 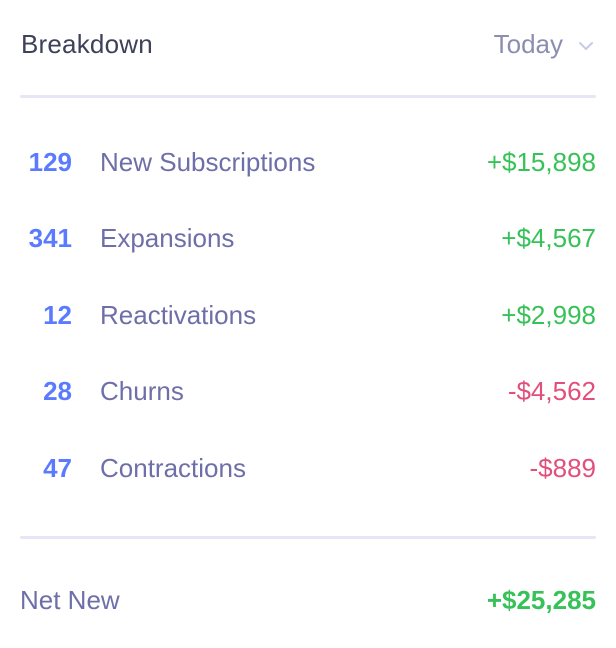 What do you see at coordinates (57, 314) in the screenshot?
I see `item-count: 12` at bounding box center [57, 314].